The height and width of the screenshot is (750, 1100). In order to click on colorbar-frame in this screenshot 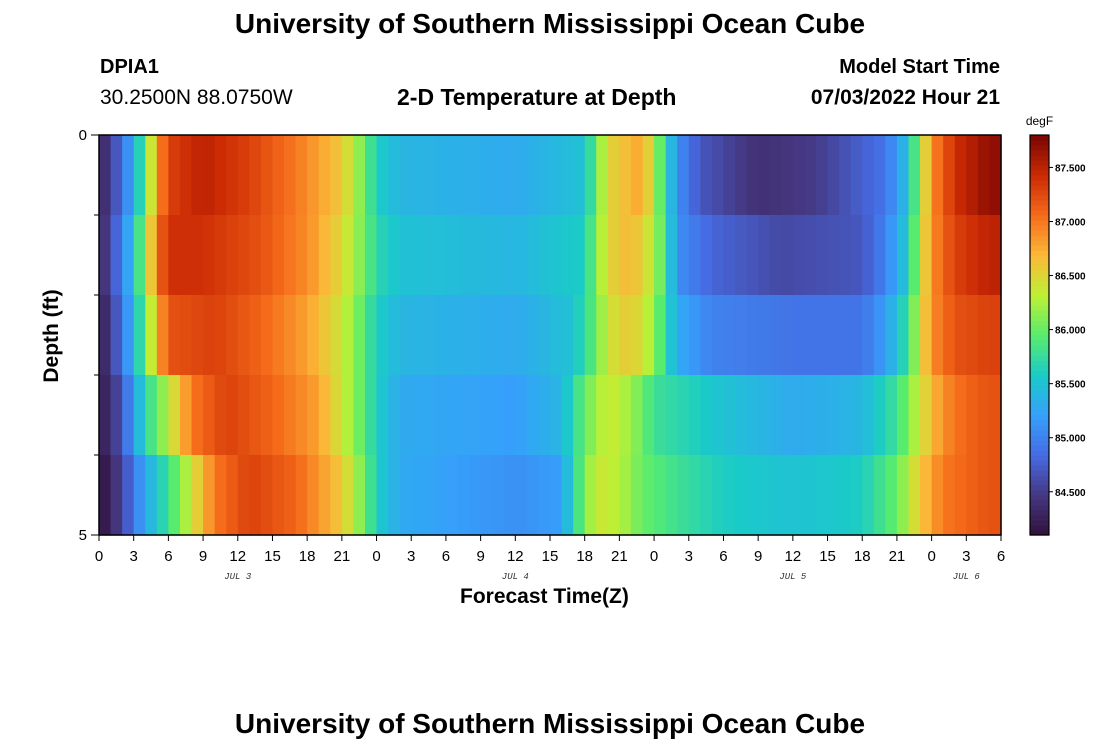, I will do `click(1039, 335)`.